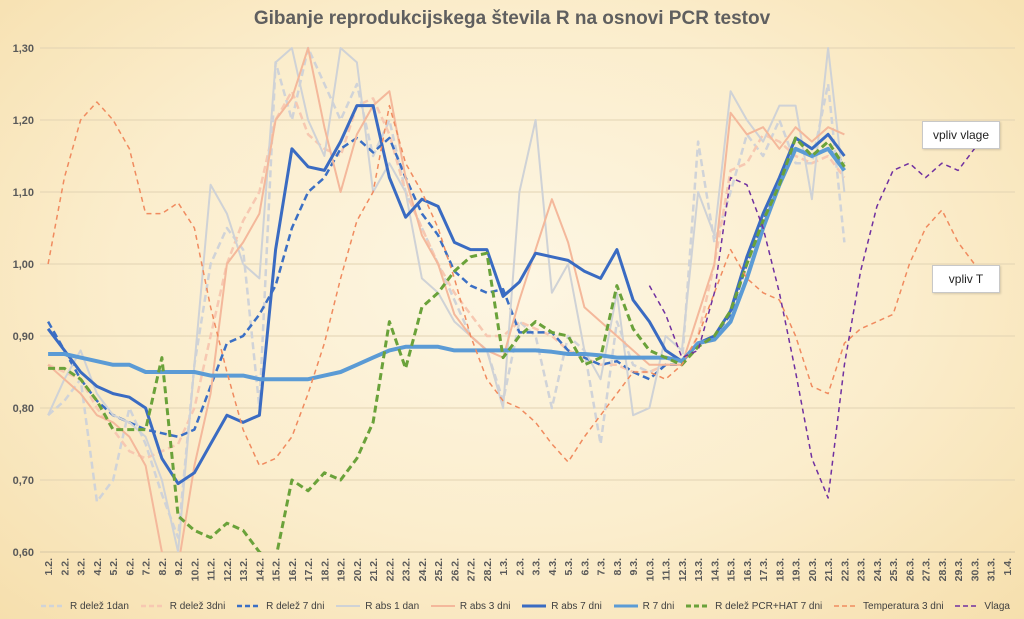 This screenshot has height=619, width=1024. I want to click on x-tick-label: 1.4., so click(1008, 567).